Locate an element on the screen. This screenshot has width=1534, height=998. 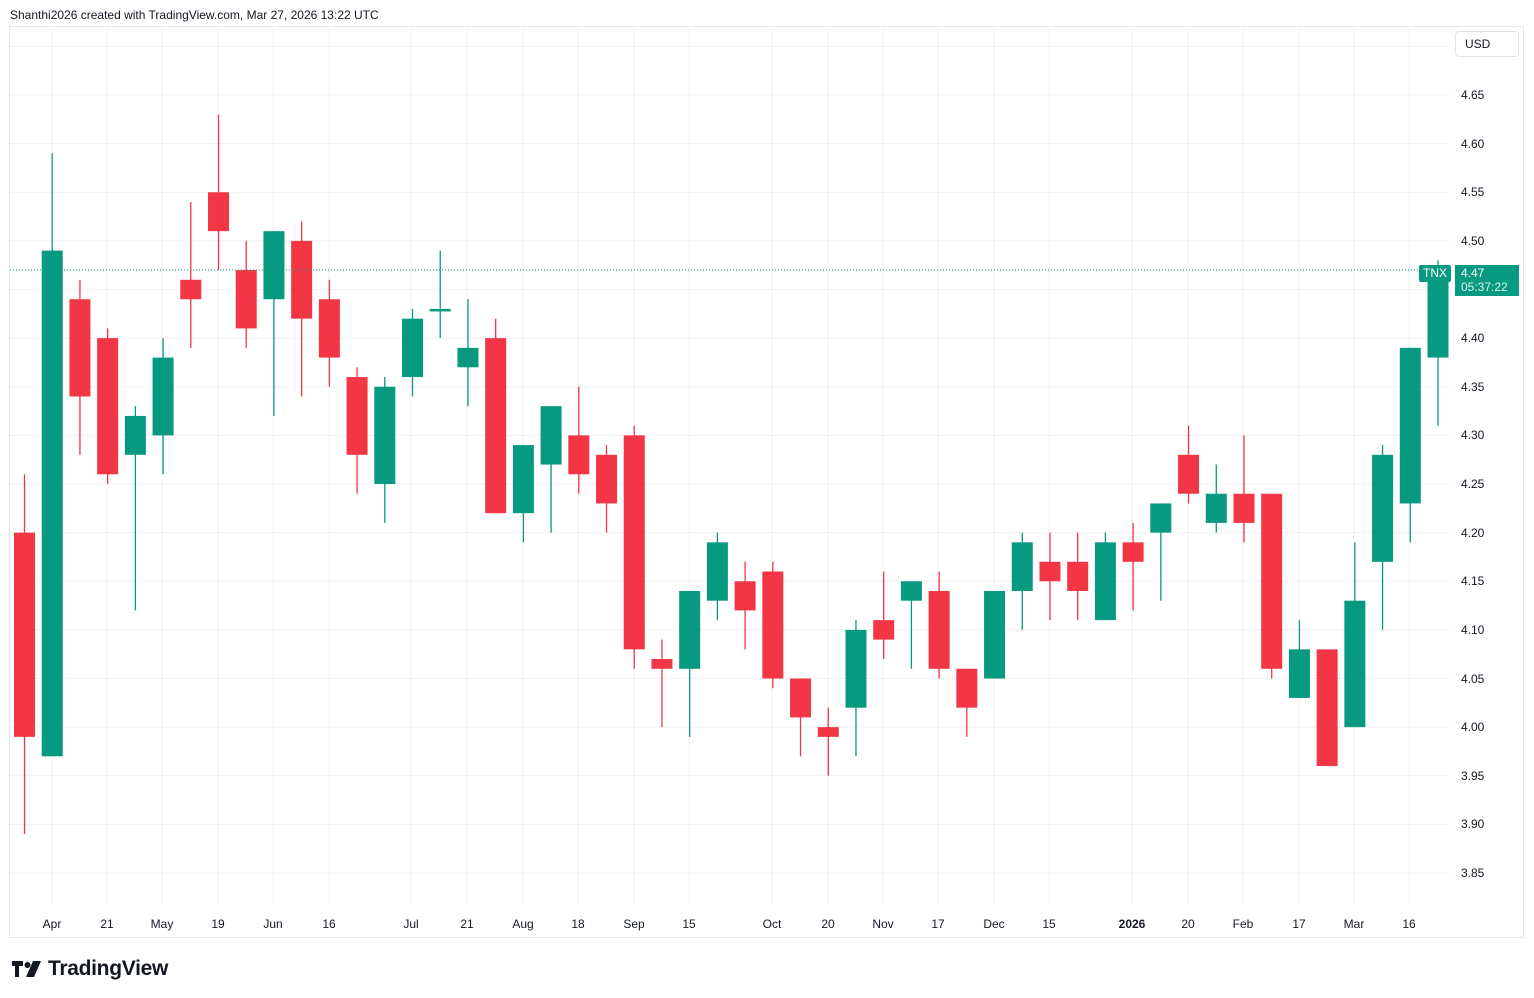
tradingview-logo: TradingView is located at coordinates (90, 969).